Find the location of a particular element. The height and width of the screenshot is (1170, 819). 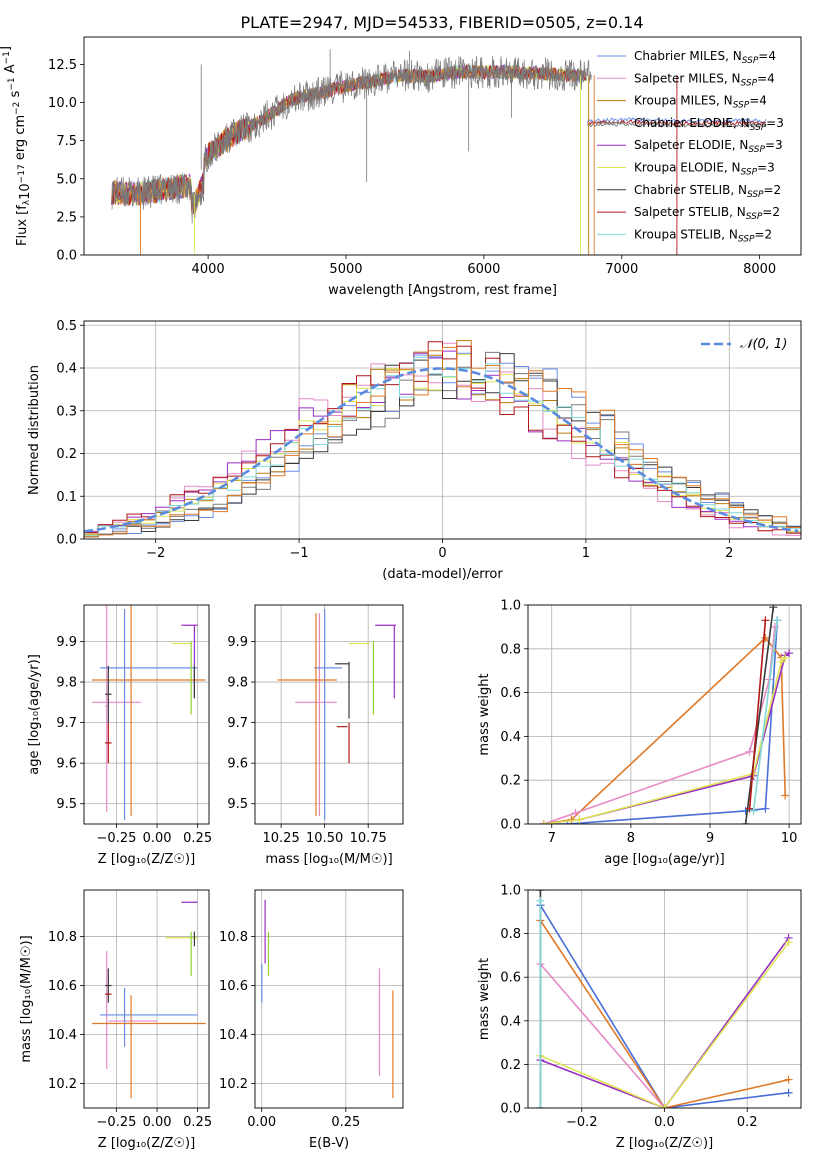

y-tick-label: 7.5 is located at coordinates (66, 141).